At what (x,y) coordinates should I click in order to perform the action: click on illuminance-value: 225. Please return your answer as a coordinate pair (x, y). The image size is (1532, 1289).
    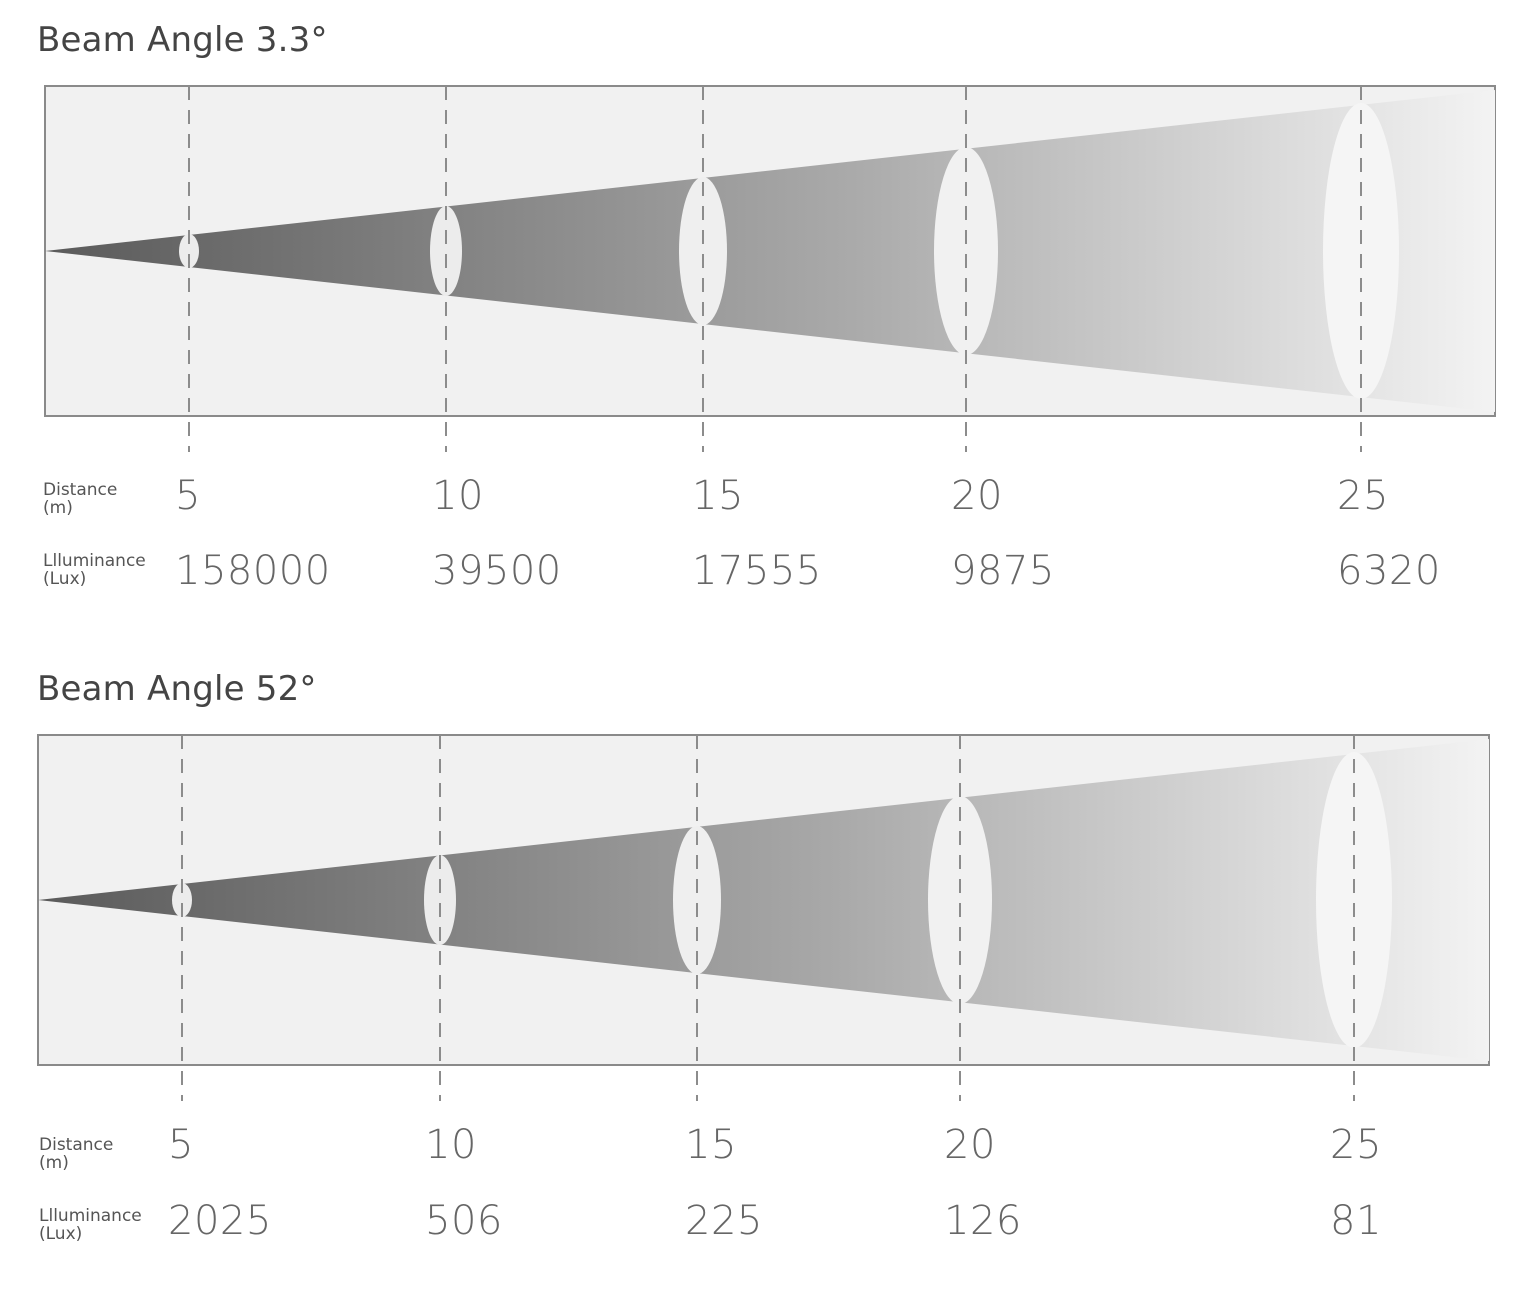
    Looking at the image, I should click on (724, 1221).